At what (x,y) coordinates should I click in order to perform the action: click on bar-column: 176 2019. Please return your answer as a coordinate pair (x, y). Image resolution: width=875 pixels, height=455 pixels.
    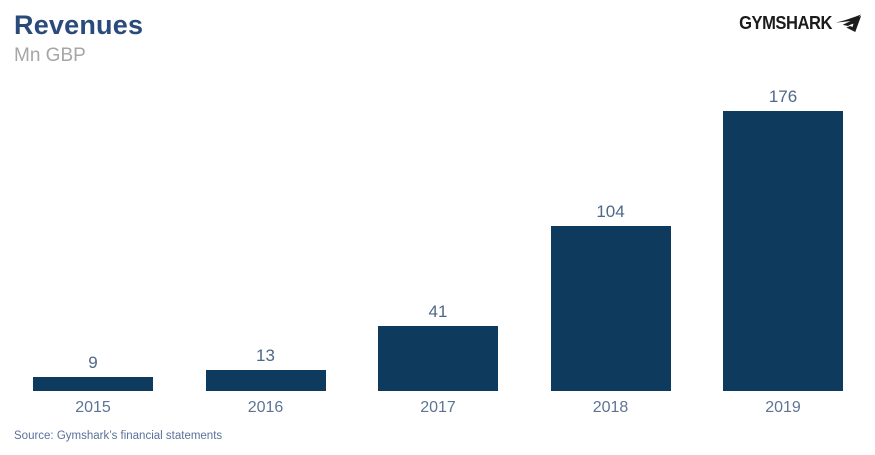
    Looking at the image, I should click on (783, 252).